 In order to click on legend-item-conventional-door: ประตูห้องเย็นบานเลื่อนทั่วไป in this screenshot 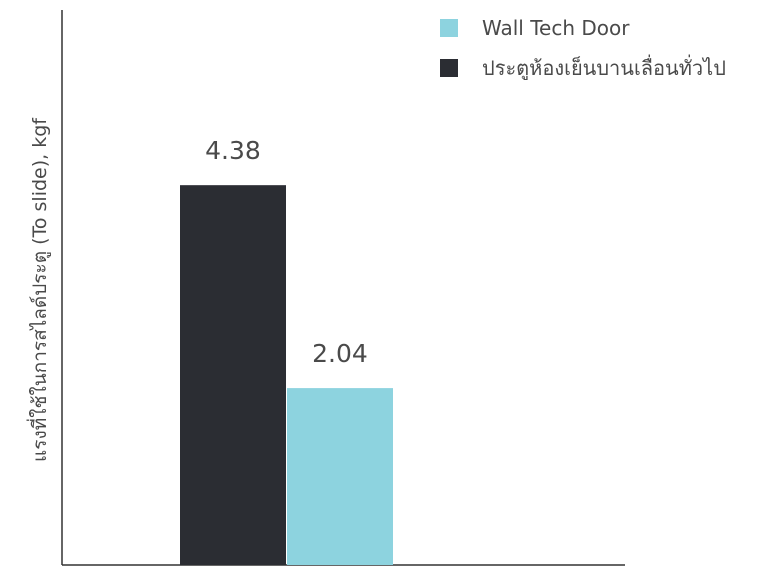, I will do `click(583, 68)`.